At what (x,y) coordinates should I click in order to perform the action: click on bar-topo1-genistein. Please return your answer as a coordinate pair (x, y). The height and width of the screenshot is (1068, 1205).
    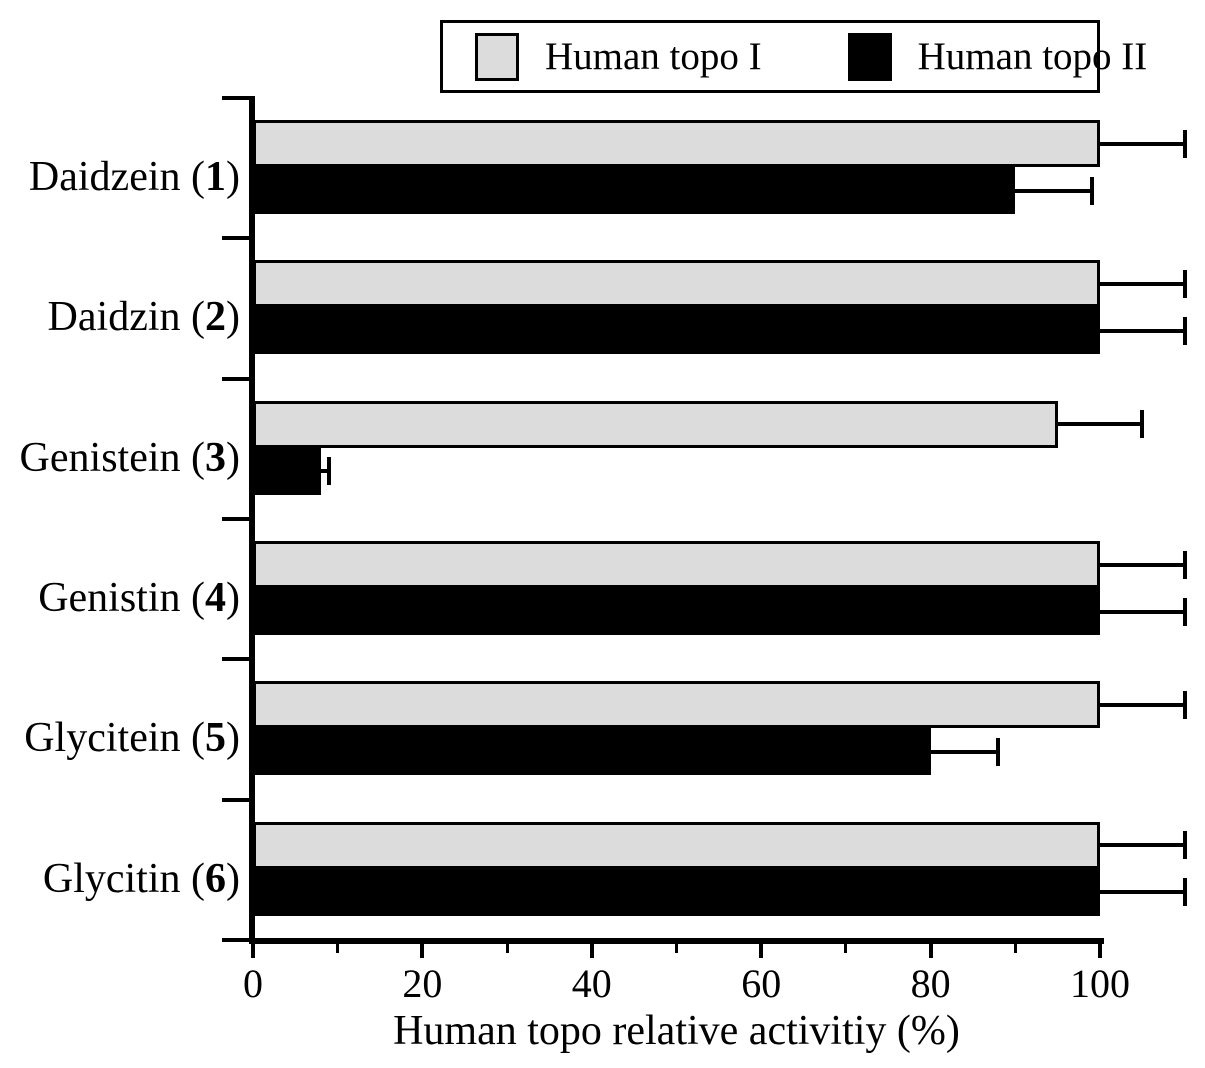
    Looking at the image, I should click on (655, 424).